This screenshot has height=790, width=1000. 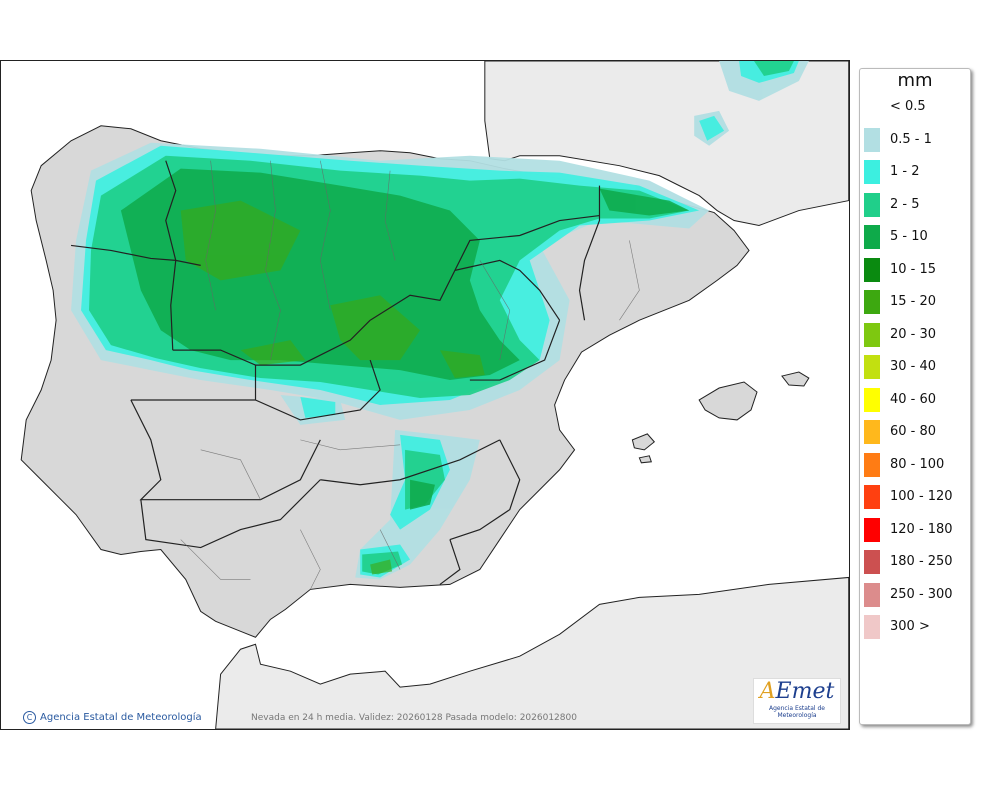 What do you see at coordinates (910, 626) in the screenshot?
I see `legend-label: 300 >` at bounding box center [910, 626].